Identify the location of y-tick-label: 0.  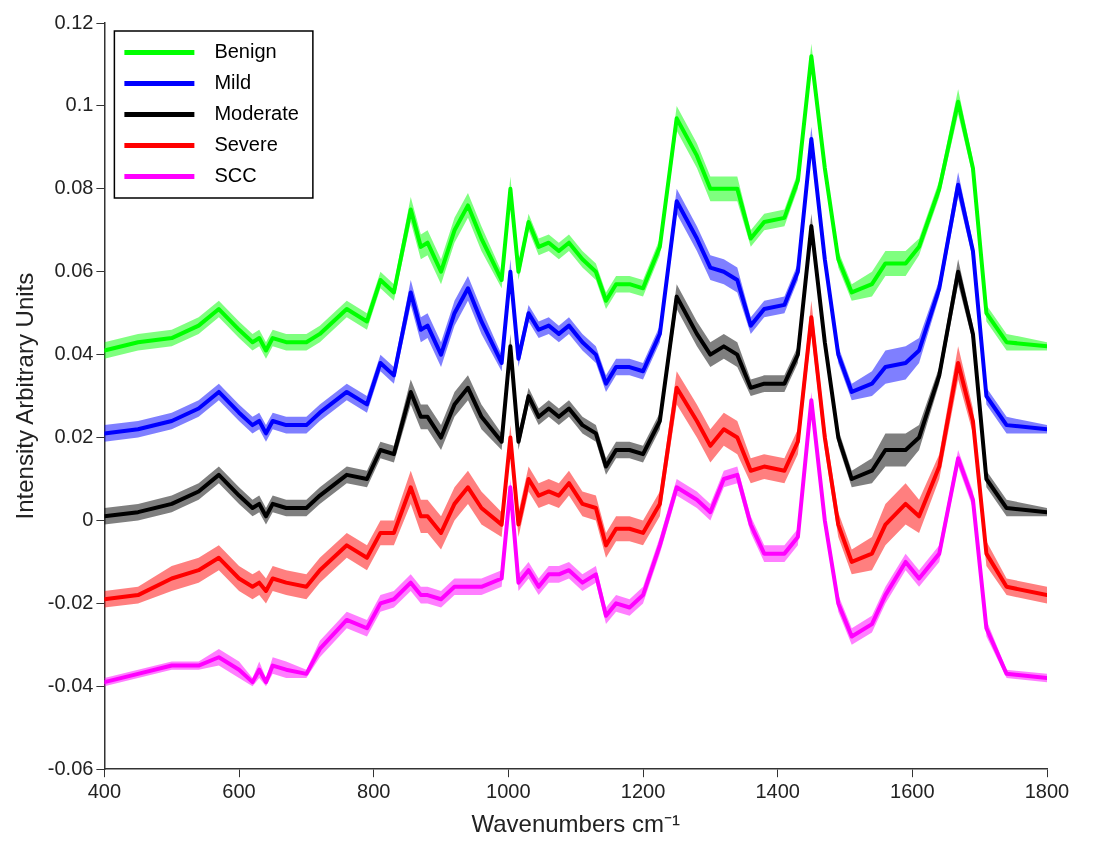
(88, 518).